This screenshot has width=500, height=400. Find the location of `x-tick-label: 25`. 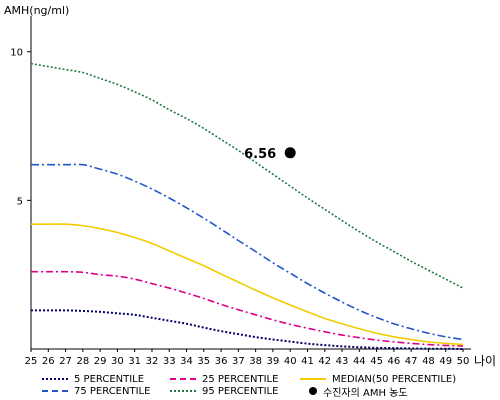

x-tick-label: 25 is located at coordinates (31, 361).